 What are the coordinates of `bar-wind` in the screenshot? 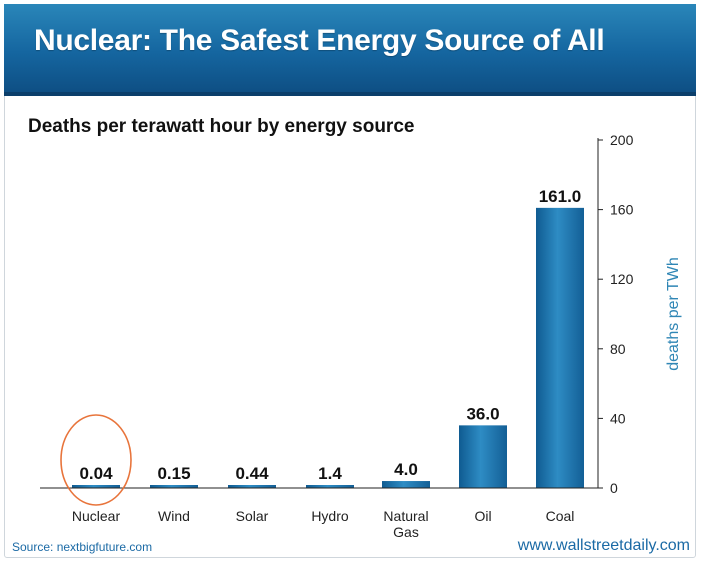 It's located at (174, 486).